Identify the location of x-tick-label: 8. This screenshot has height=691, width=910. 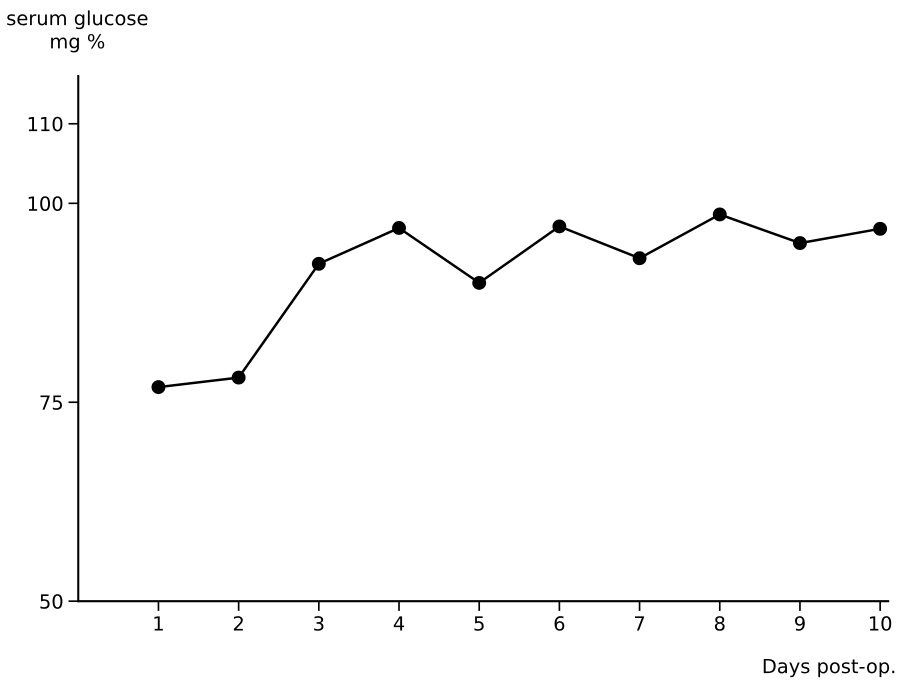
(719, 623).